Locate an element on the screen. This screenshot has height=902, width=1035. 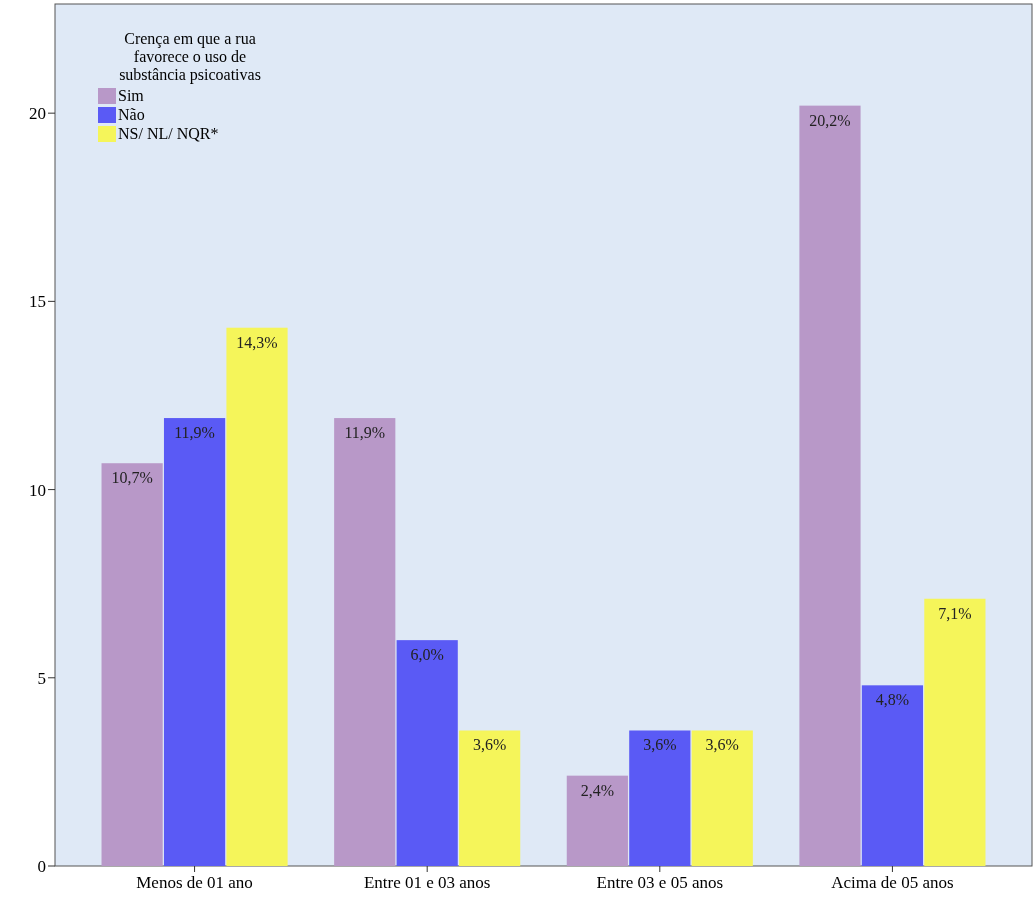
data-label: 20,2% is located at coordinates (830, 120).